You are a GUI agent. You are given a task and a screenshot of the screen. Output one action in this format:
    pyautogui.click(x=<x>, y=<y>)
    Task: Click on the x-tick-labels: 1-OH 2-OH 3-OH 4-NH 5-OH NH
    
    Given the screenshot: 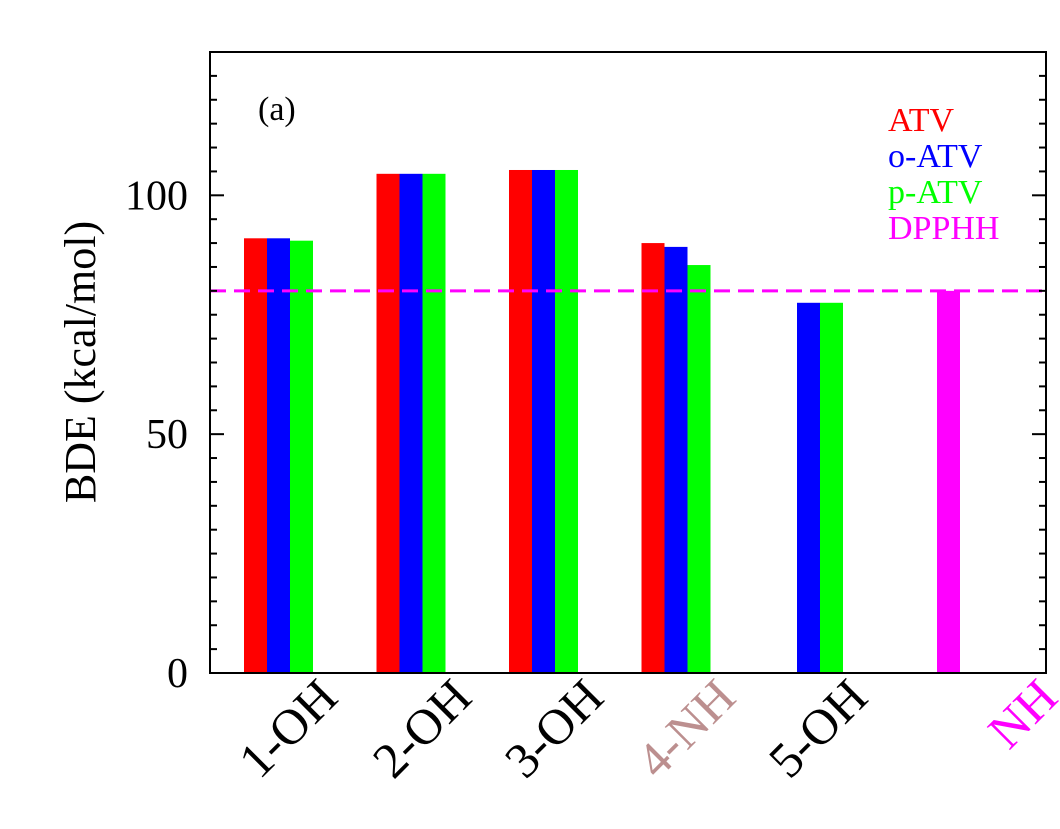 What is the action you would take?
    pyautogui.click(x=644, y=728)
    